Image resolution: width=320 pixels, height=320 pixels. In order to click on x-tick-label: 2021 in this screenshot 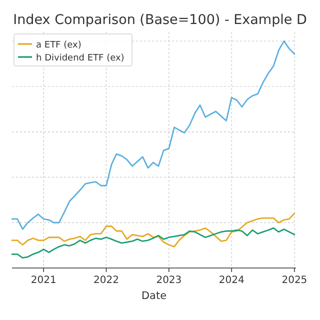, I will do `click(43, 280)`.